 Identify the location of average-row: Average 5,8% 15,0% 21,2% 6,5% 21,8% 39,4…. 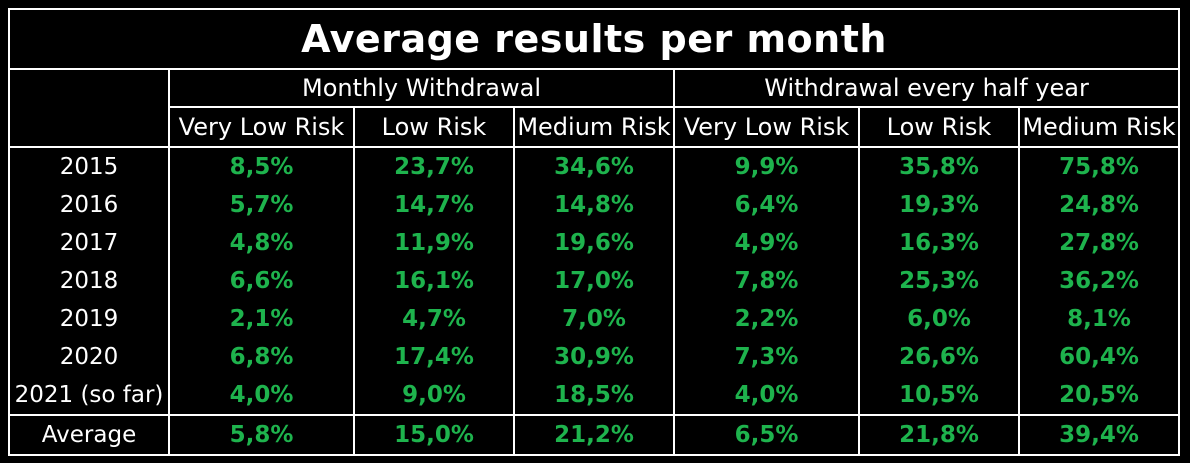
(594, 435).